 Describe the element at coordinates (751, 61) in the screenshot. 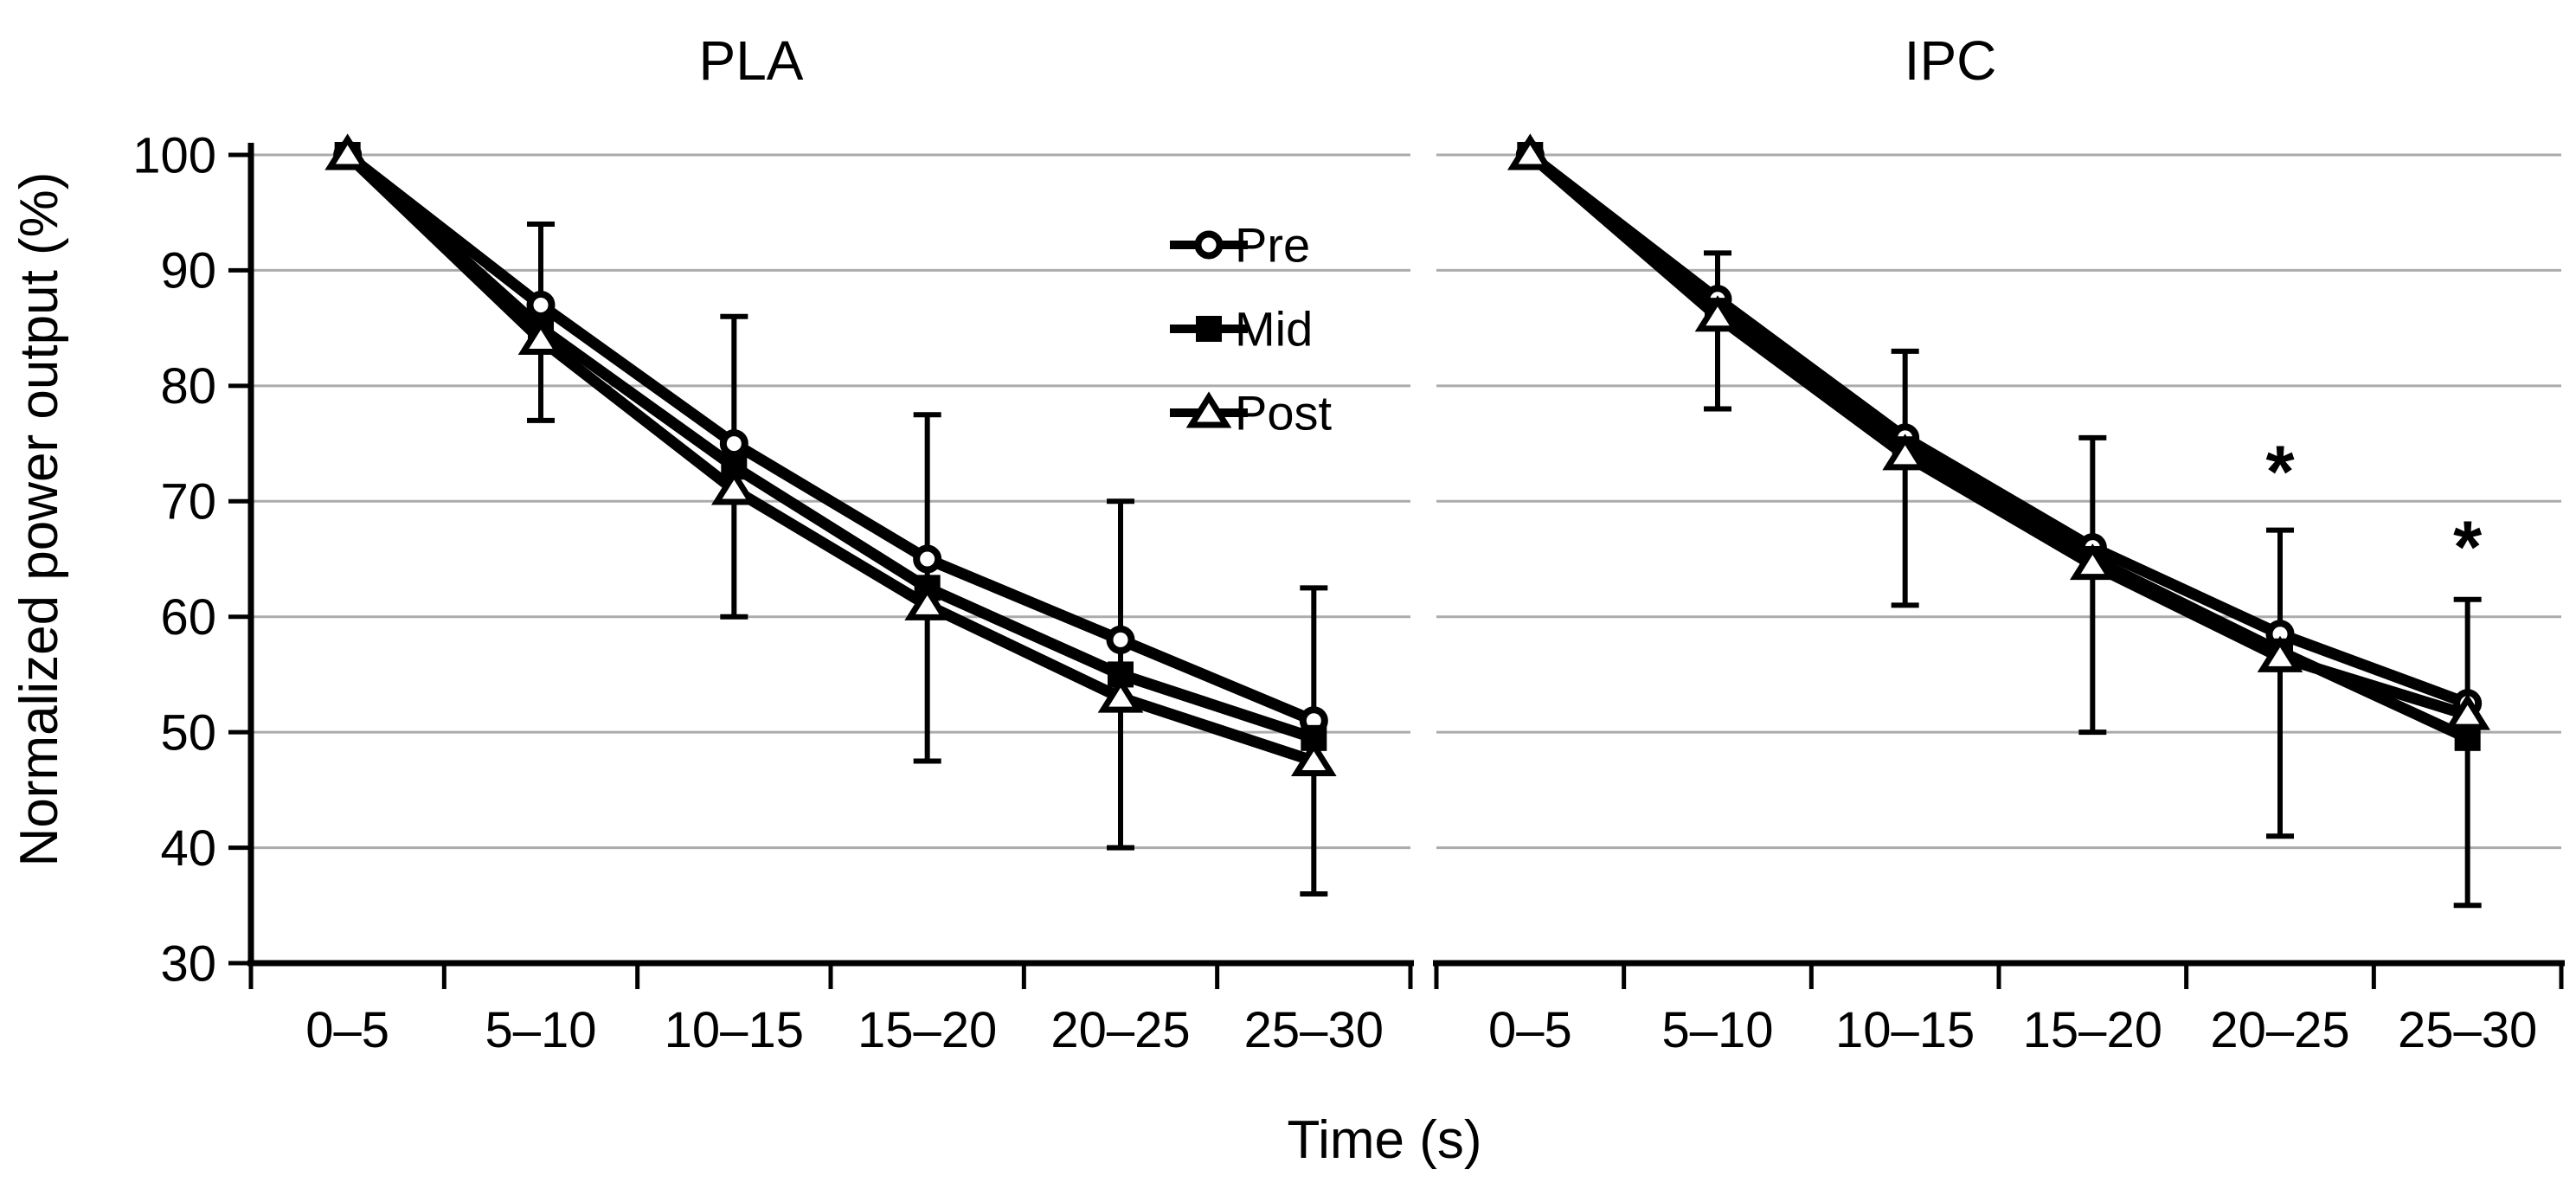

I see `panel-title-pla: PLA` at that location.